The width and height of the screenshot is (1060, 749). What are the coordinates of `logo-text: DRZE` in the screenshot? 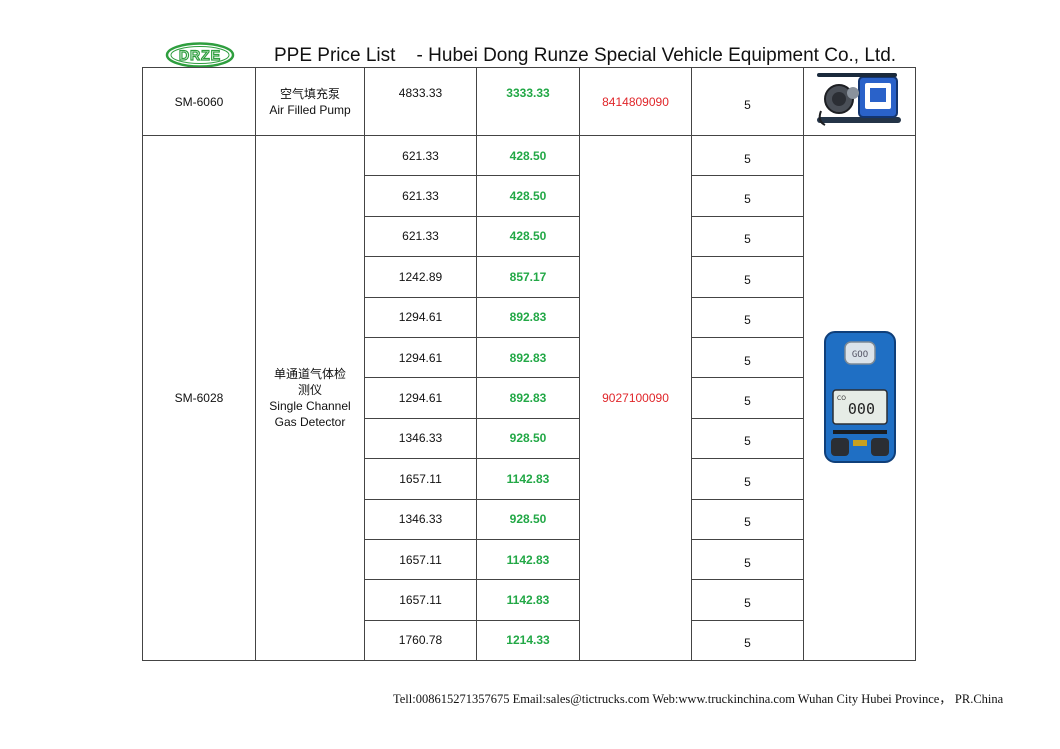 It's located at (200, 55).